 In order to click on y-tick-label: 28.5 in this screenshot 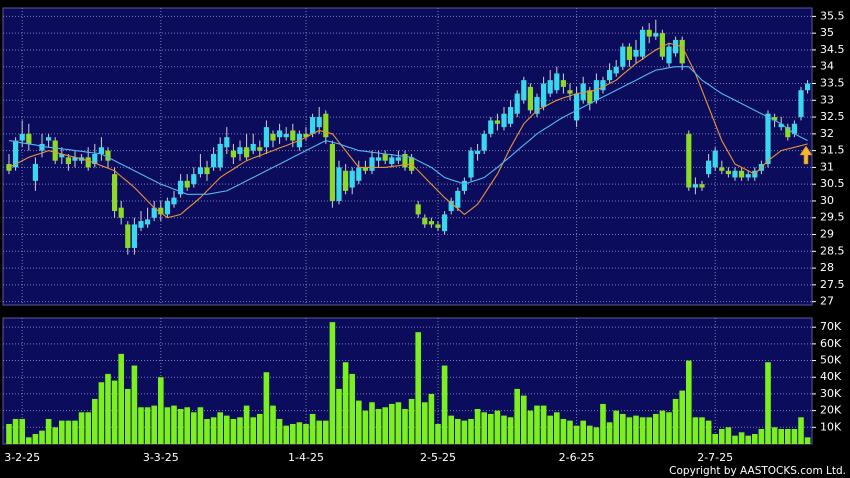, I will do `click(832, 250)`.